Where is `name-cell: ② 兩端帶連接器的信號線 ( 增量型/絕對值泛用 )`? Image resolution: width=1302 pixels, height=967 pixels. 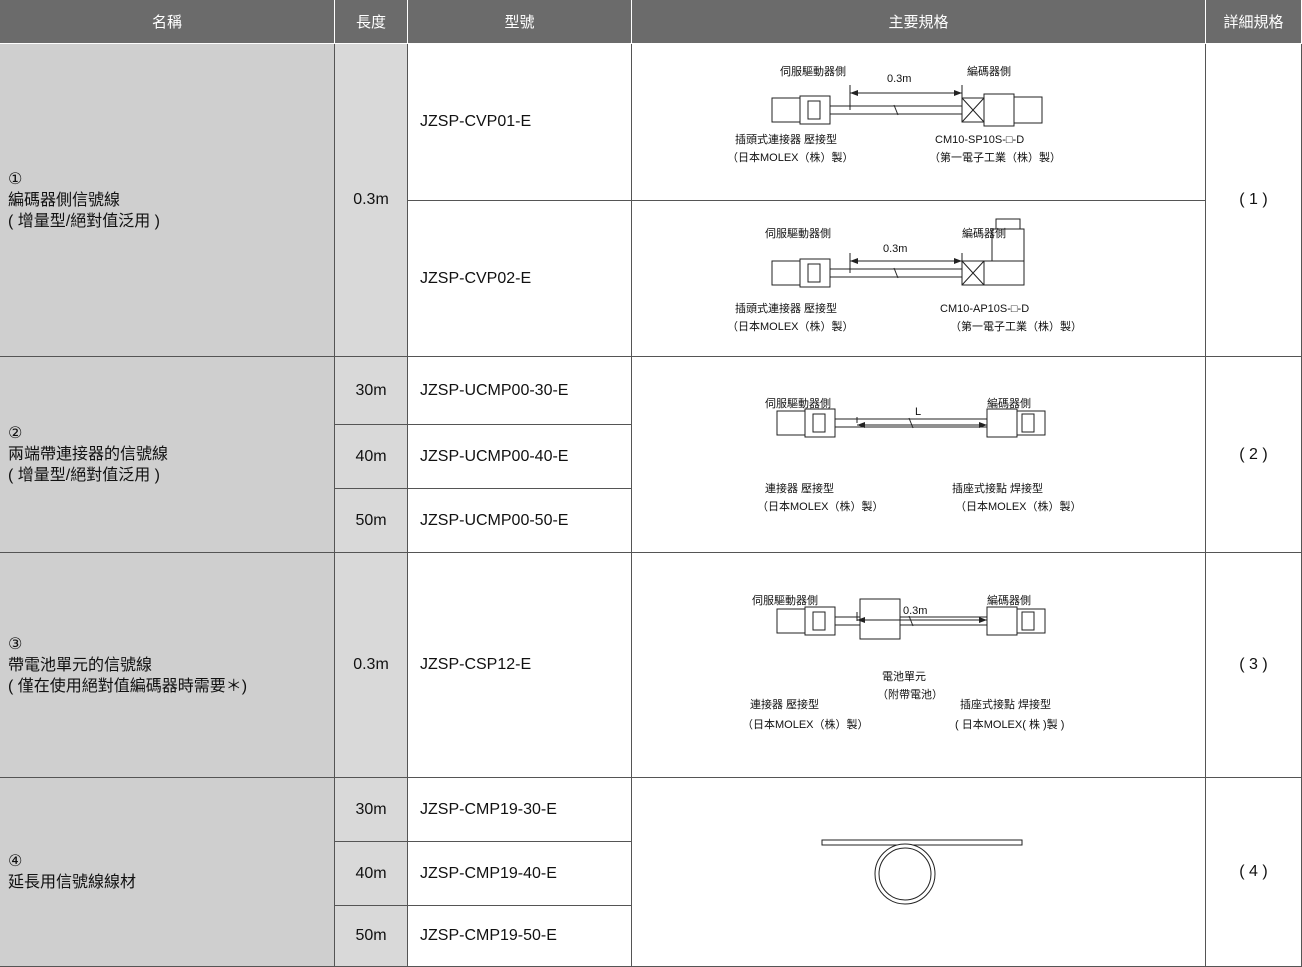 name-cell: ② 兩端帶連接器的信號線 ( 增量型/絕對值泛用 ) is located at coordinates (167, 455).